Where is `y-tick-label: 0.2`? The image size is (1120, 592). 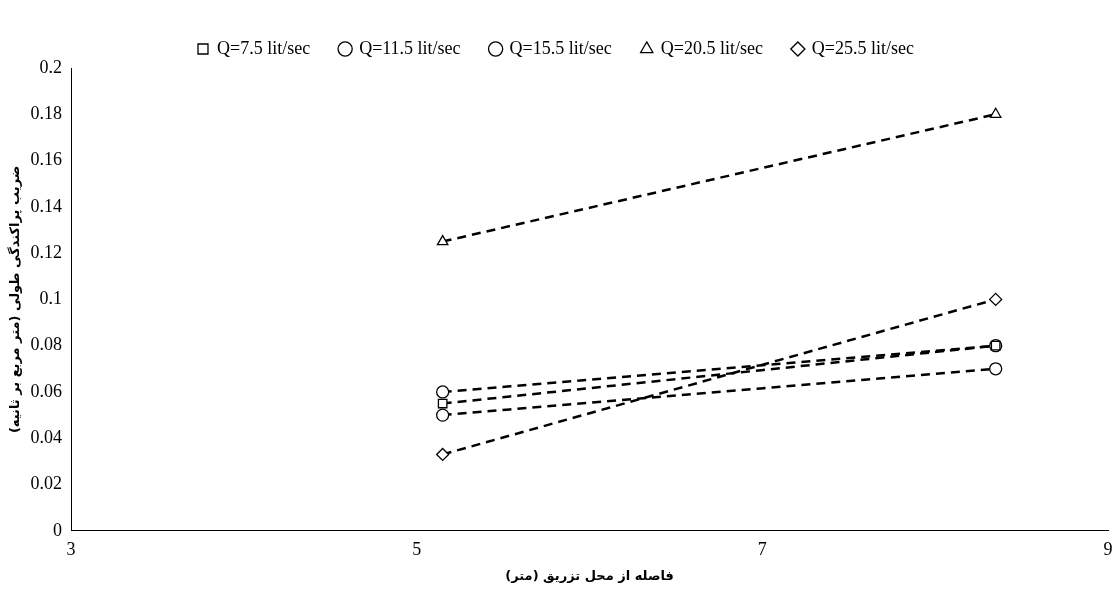 y-tick-label: 0.2 is located at coordinates (51, 66).